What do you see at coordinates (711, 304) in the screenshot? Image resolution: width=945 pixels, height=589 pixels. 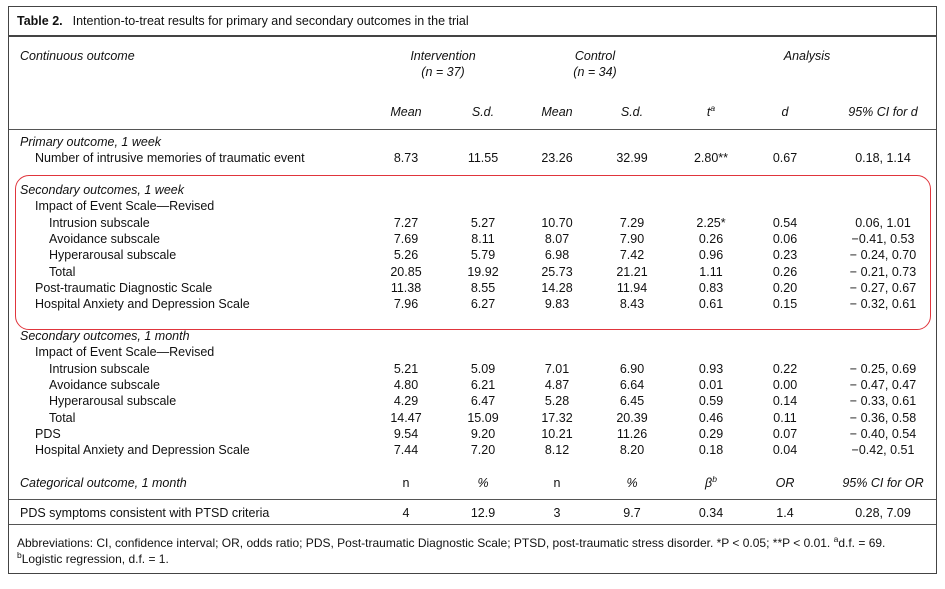 I see `week-row-cell: 0.61` at bounding box center [711, 304].